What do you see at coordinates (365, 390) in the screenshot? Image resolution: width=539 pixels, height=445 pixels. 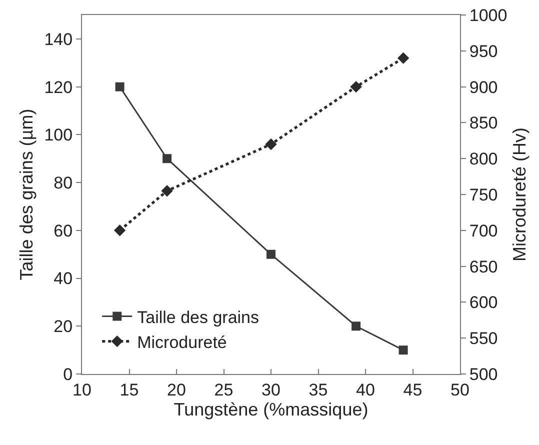 I see `x-tick-label: 40` at bounding box center [365, 390].